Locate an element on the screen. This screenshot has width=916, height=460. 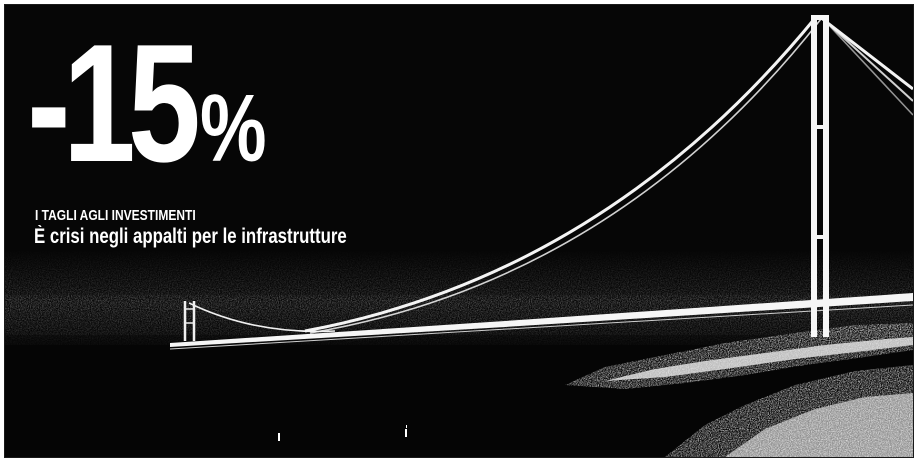
bridge-far-tower is located at coordinates (189, 321).